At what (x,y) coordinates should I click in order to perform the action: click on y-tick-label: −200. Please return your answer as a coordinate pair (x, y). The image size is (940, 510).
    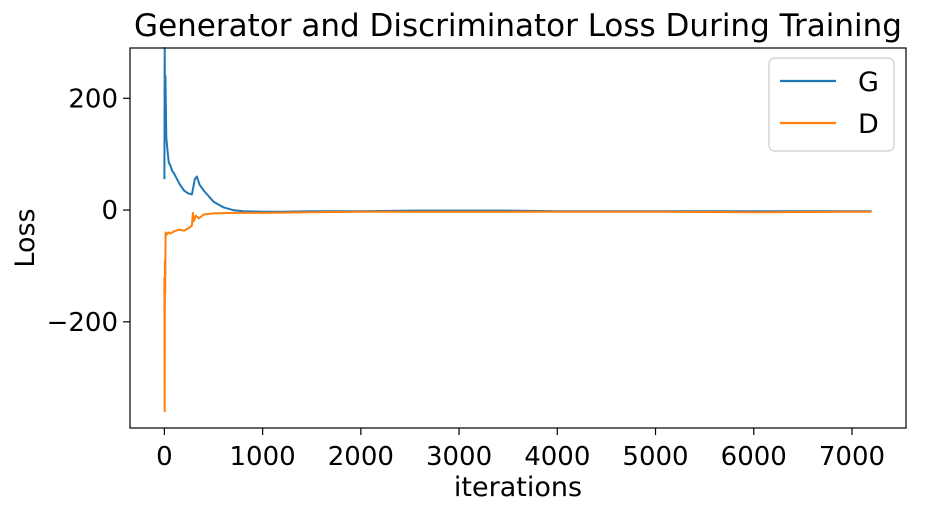
    Looking at the image, I should click on (82, 323).